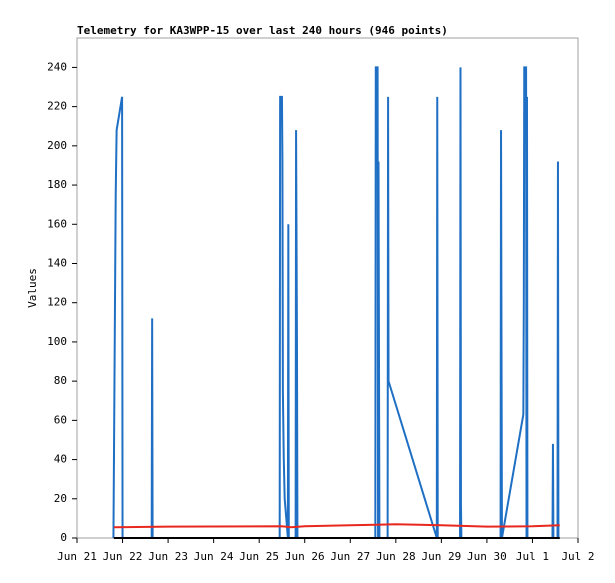  I want to click on series-line, so click(336, 526).